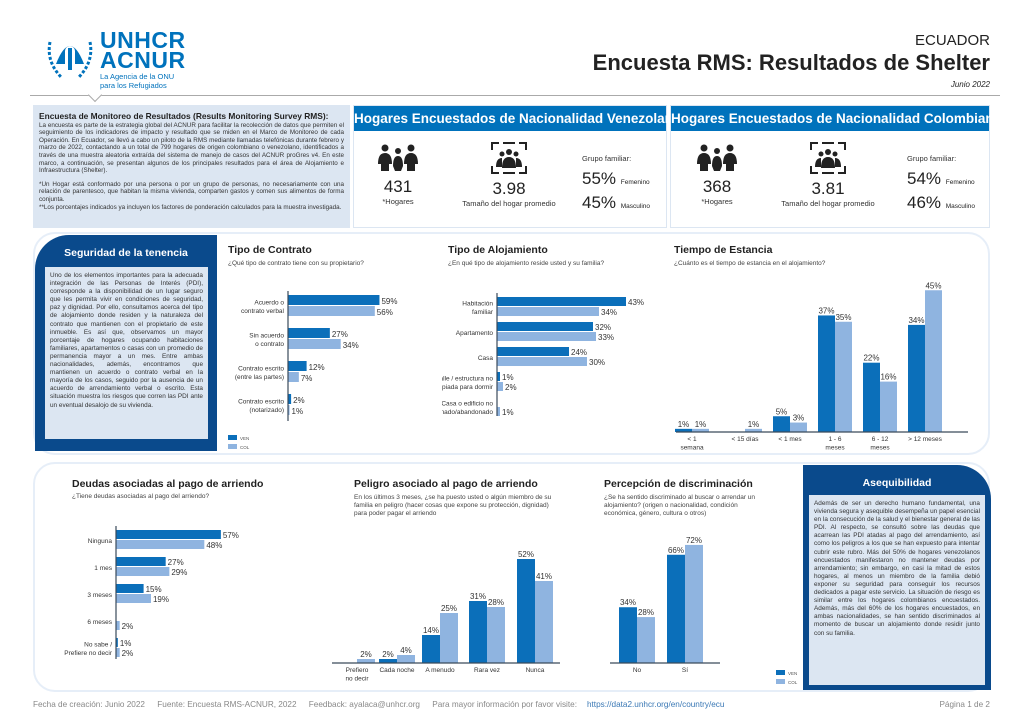  What do you see at coordinates (143, 60) in the screenshot?
I see `logo-acnur: ACNUR` at bounding box center [143, 60].